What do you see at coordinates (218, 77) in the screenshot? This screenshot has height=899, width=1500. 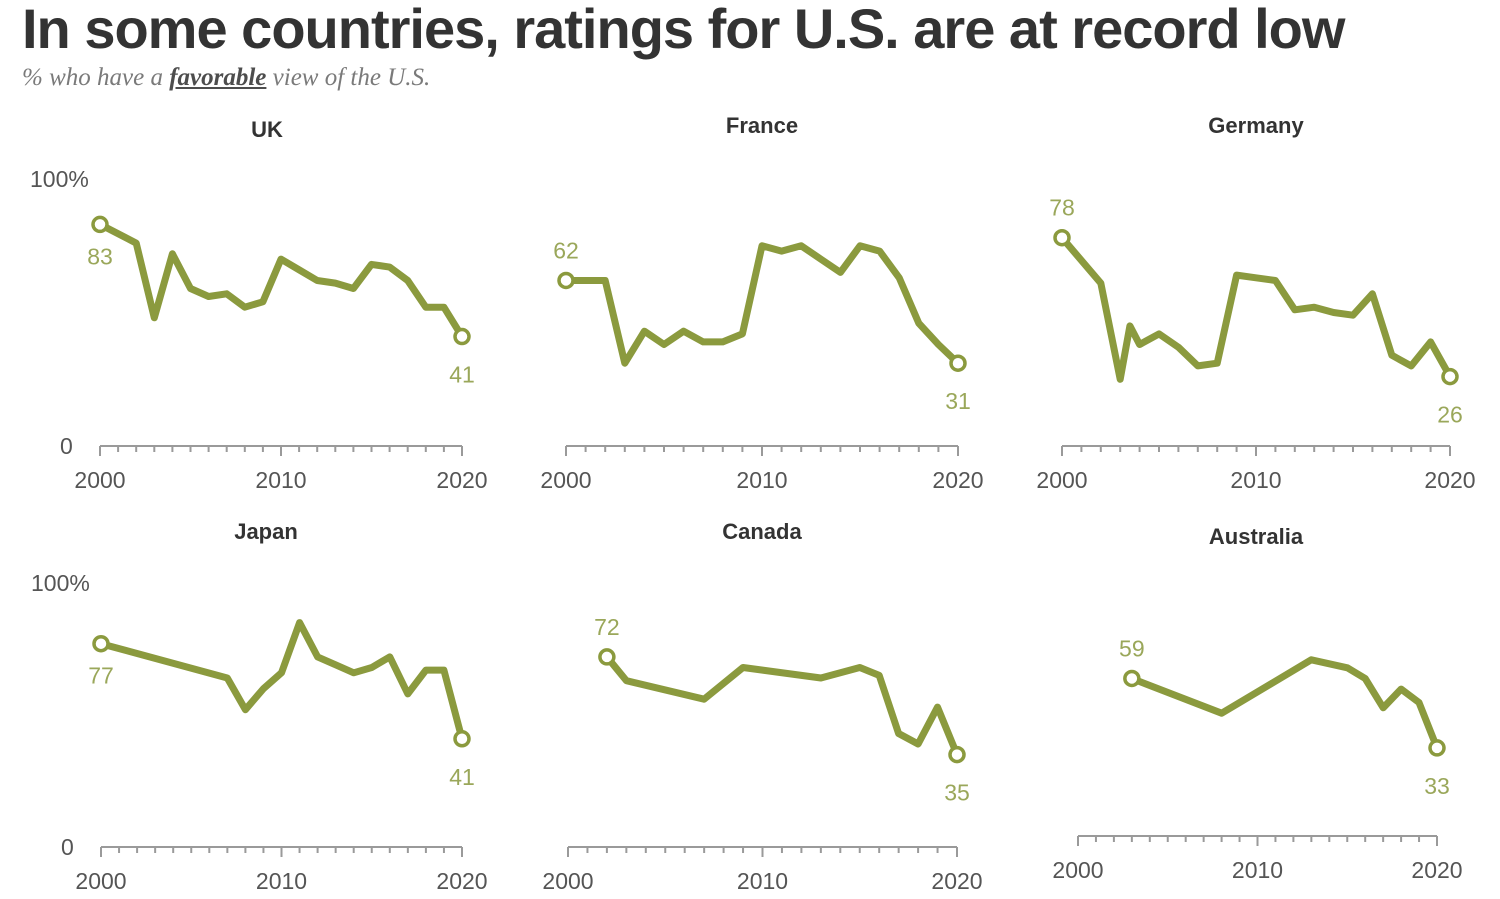 I see `subtitle-emphasis: favorable` at bounding box center [218, 77].